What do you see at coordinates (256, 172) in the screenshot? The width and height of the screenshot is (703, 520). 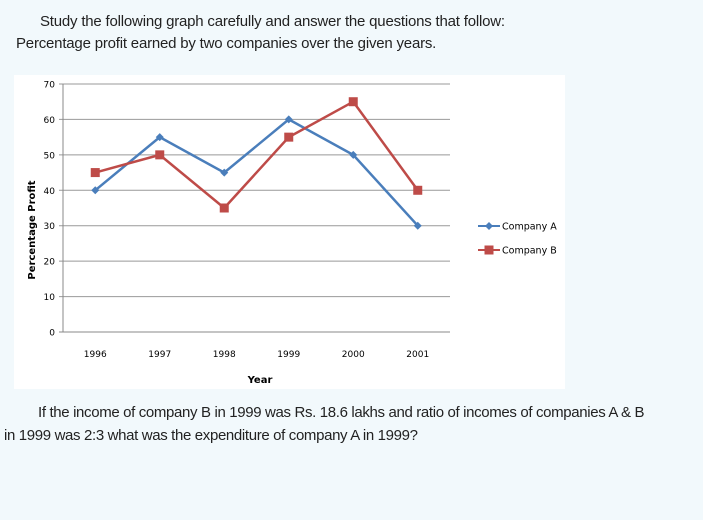 I see `series-line-company-a` at bounding box center [256, 172].